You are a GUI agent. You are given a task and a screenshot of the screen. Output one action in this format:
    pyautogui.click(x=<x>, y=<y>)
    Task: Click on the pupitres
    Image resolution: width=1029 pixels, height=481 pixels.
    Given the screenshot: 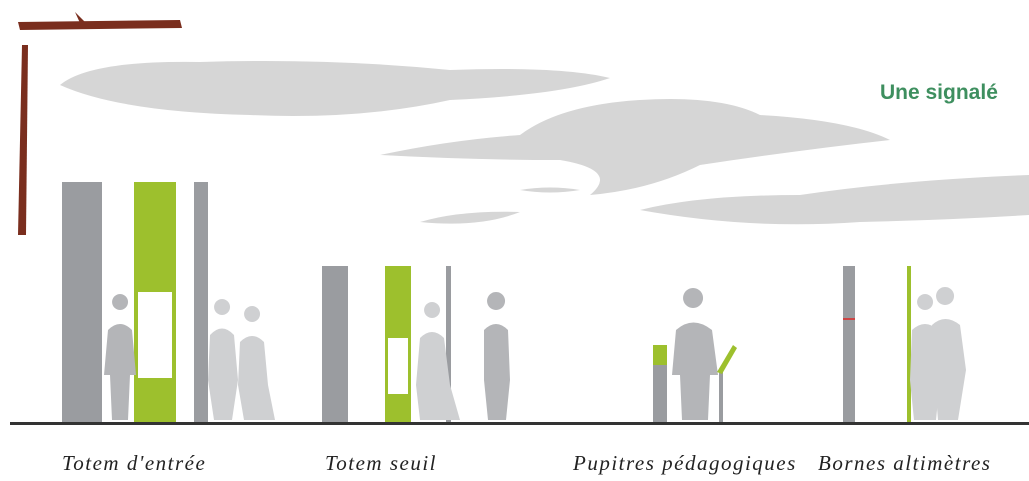 What is the action you would take?
    pyautogui.click(x=695, y=355)
    